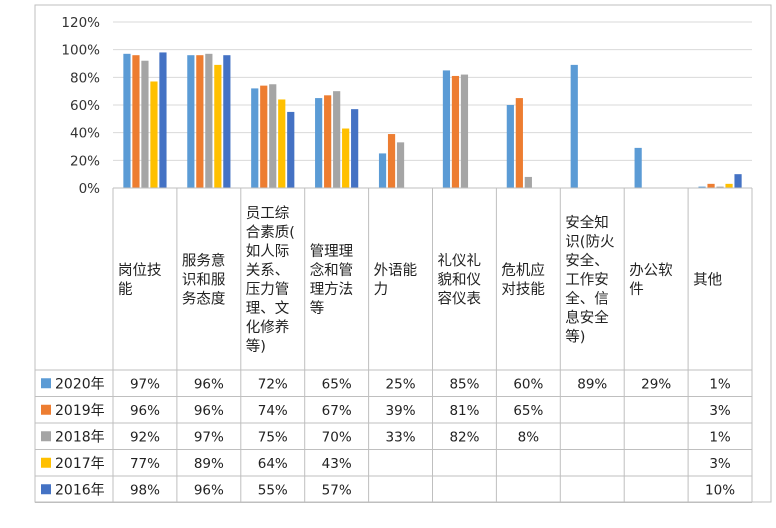  I want to click on data-label: 72%, so click(273, 384).